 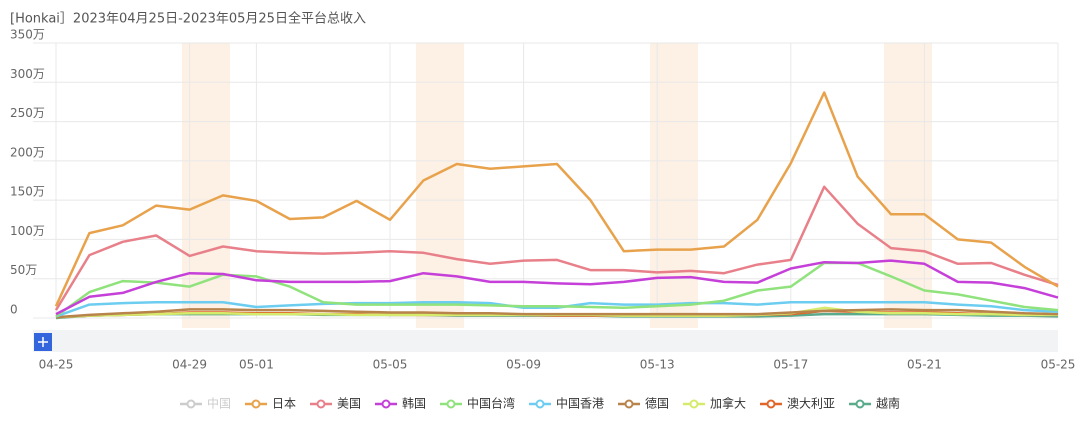 What do you see at coordinates (657, 365) in the screenshot?
I see `x-tick-label: 05-13` at bounding box center [657, 365].